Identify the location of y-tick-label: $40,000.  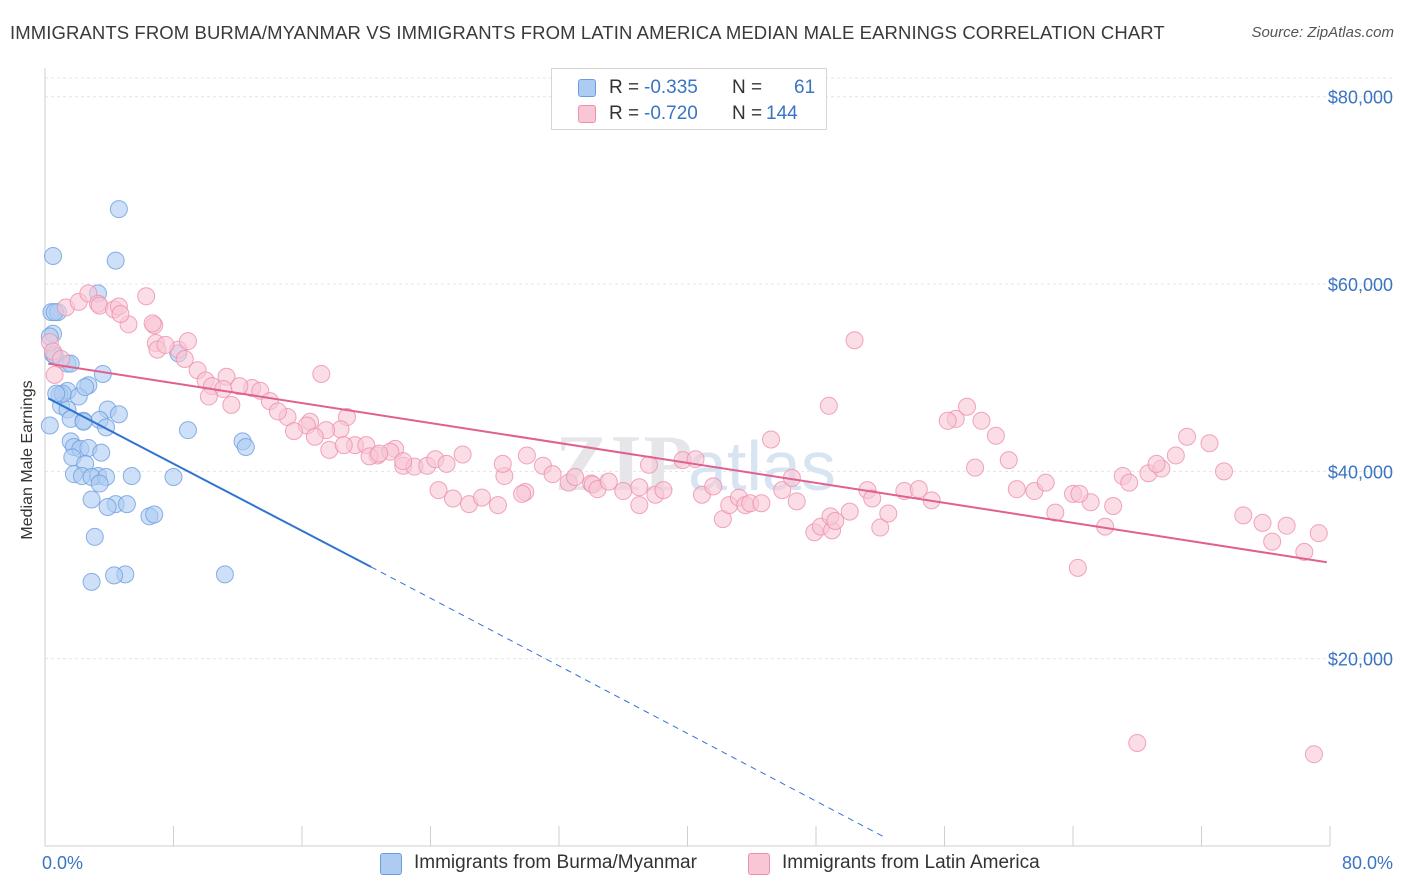
(1360, 472).